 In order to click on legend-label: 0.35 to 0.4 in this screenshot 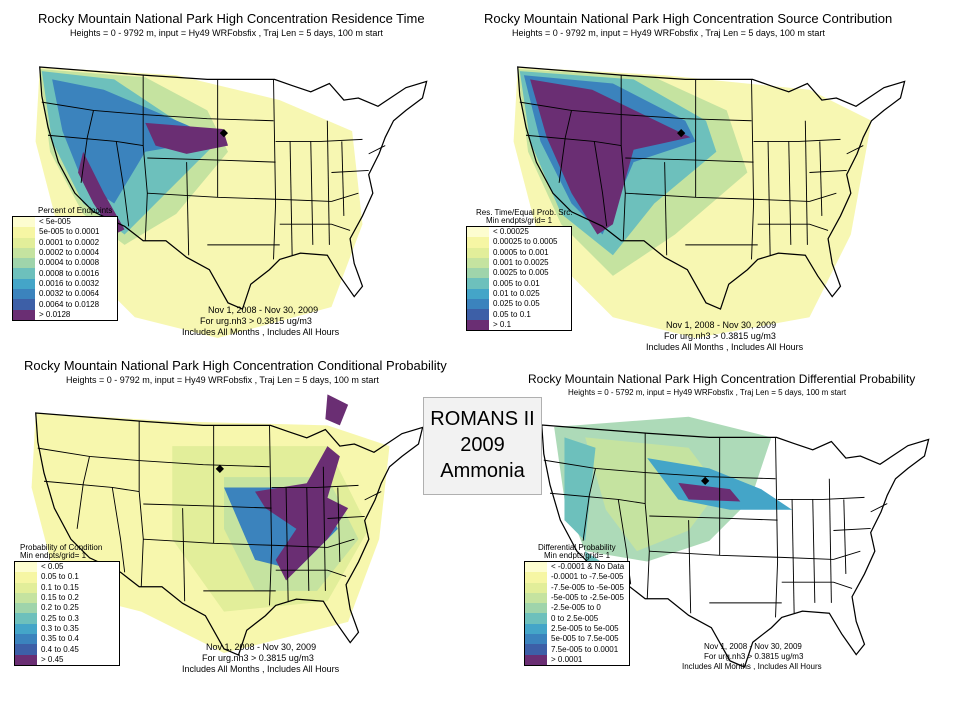, I will do `click(60, 639)`.